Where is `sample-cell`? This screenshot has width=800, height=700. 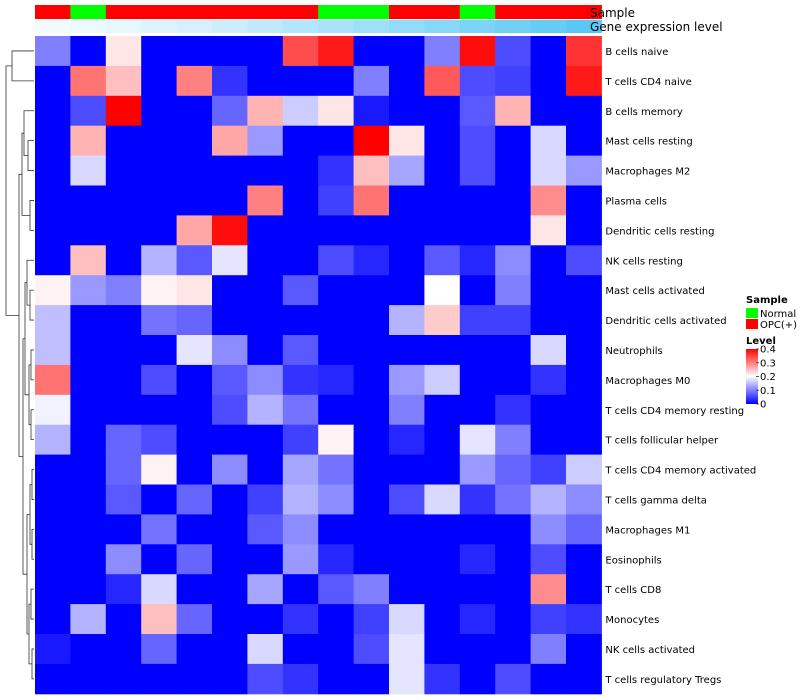
sample-cell is located at coordinates (442, 12).